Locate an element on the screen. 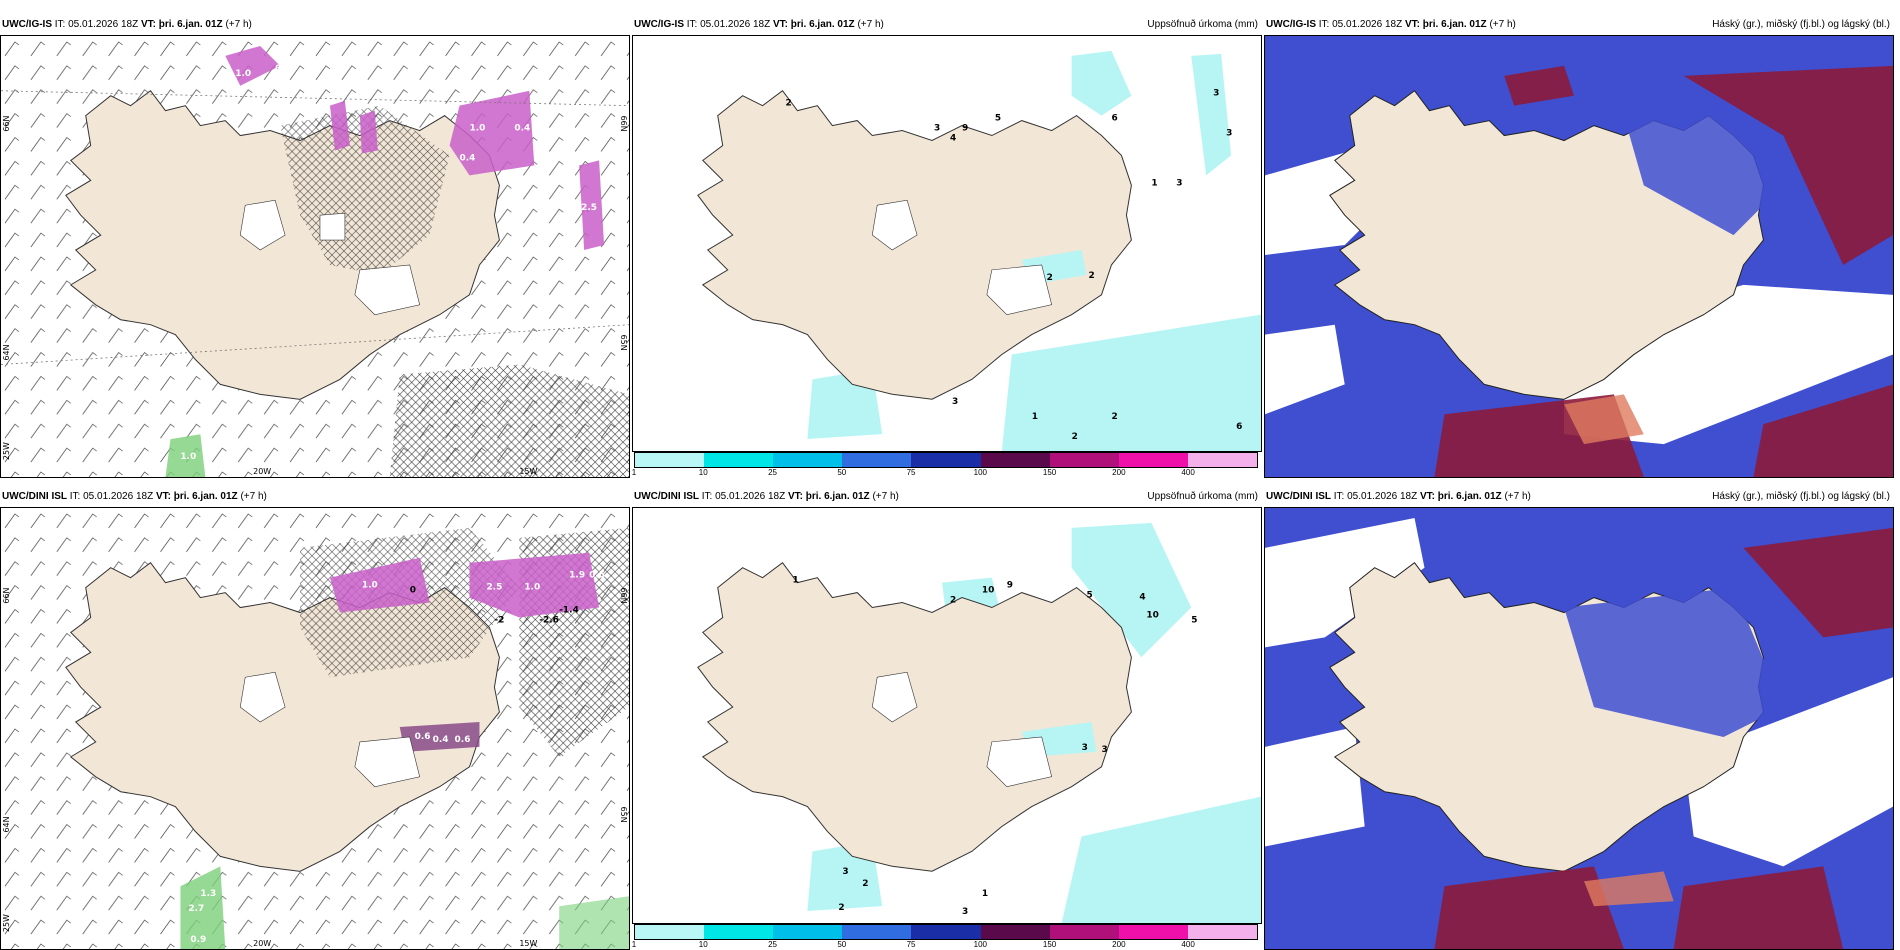  wind-value: 1.9 is located at coordinates (577, 576).